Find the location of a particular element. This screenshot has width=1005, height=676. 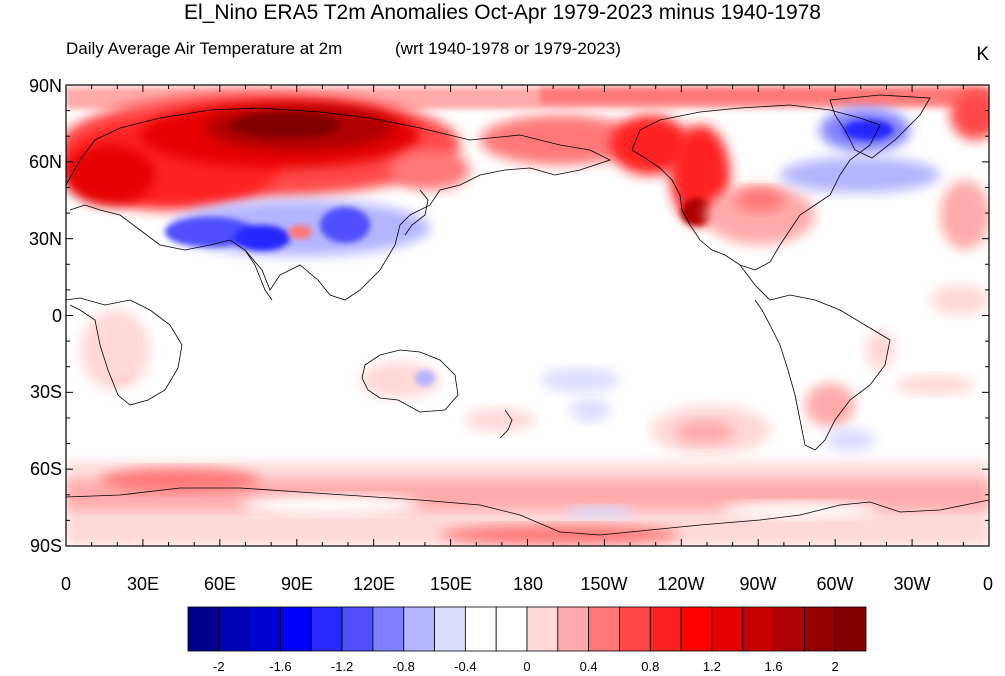

colorbar-tick-label: -0.4 is located at coordinates (465, 666).